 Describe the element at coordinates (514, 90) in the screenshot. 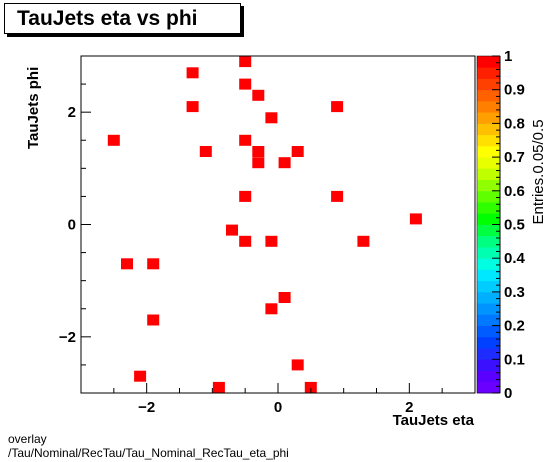

I see `palette-tick-label: 0.9` at that location.